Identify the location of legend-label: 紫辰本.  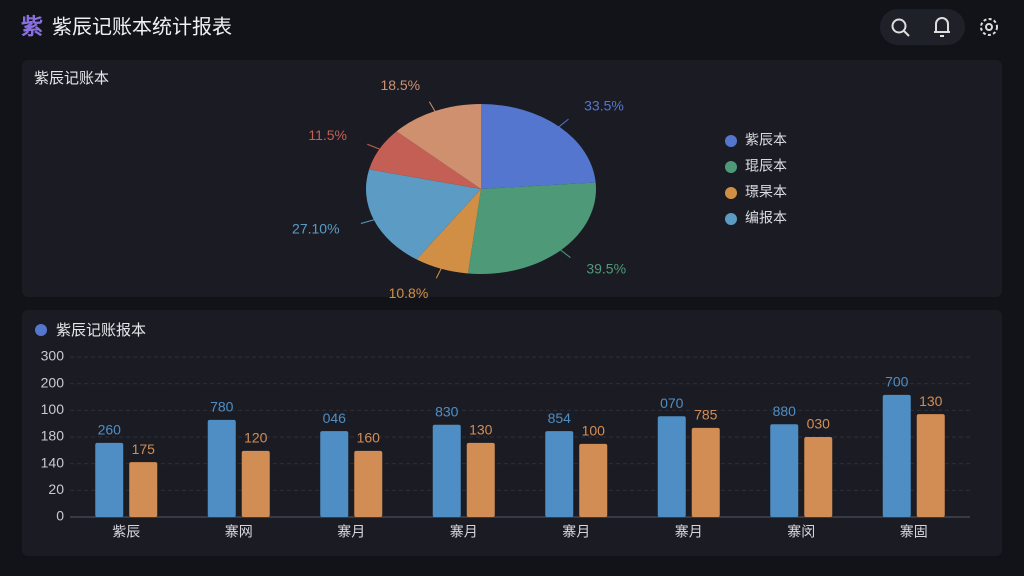
(766, 140).